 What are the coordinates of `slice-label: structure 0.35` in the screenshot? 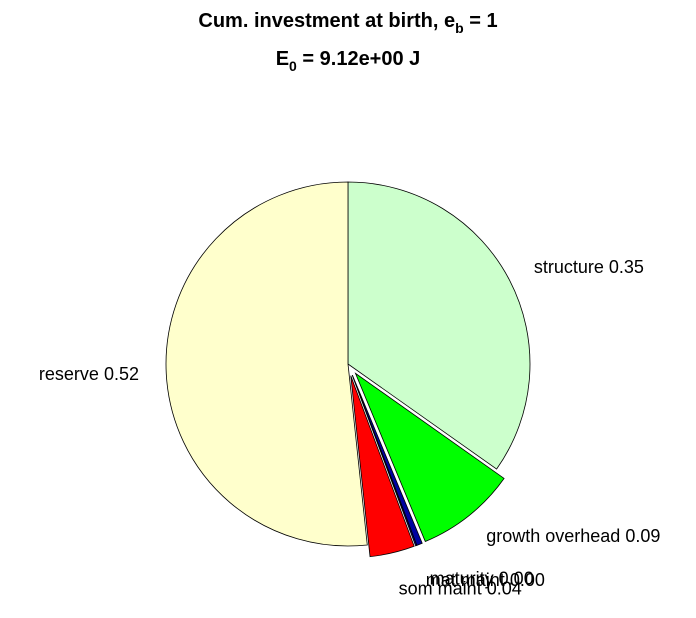 It's located at (589, 267).